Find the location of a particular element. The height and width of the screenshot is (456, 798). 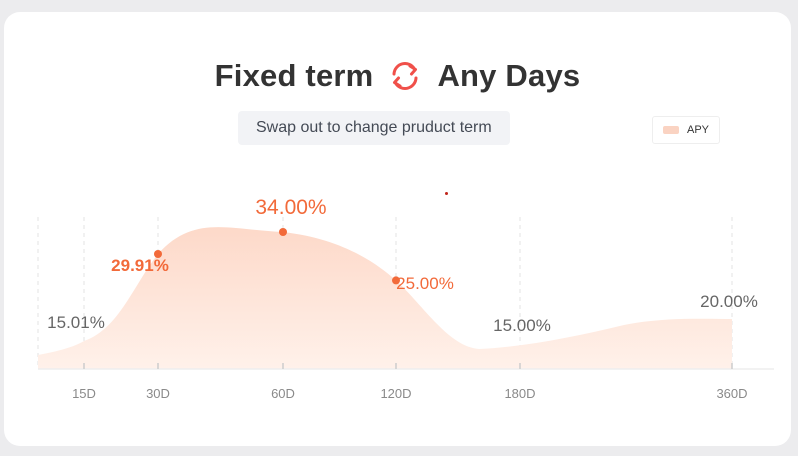

fixed-term-title: Fixed term is located at coordinates (294, 75).